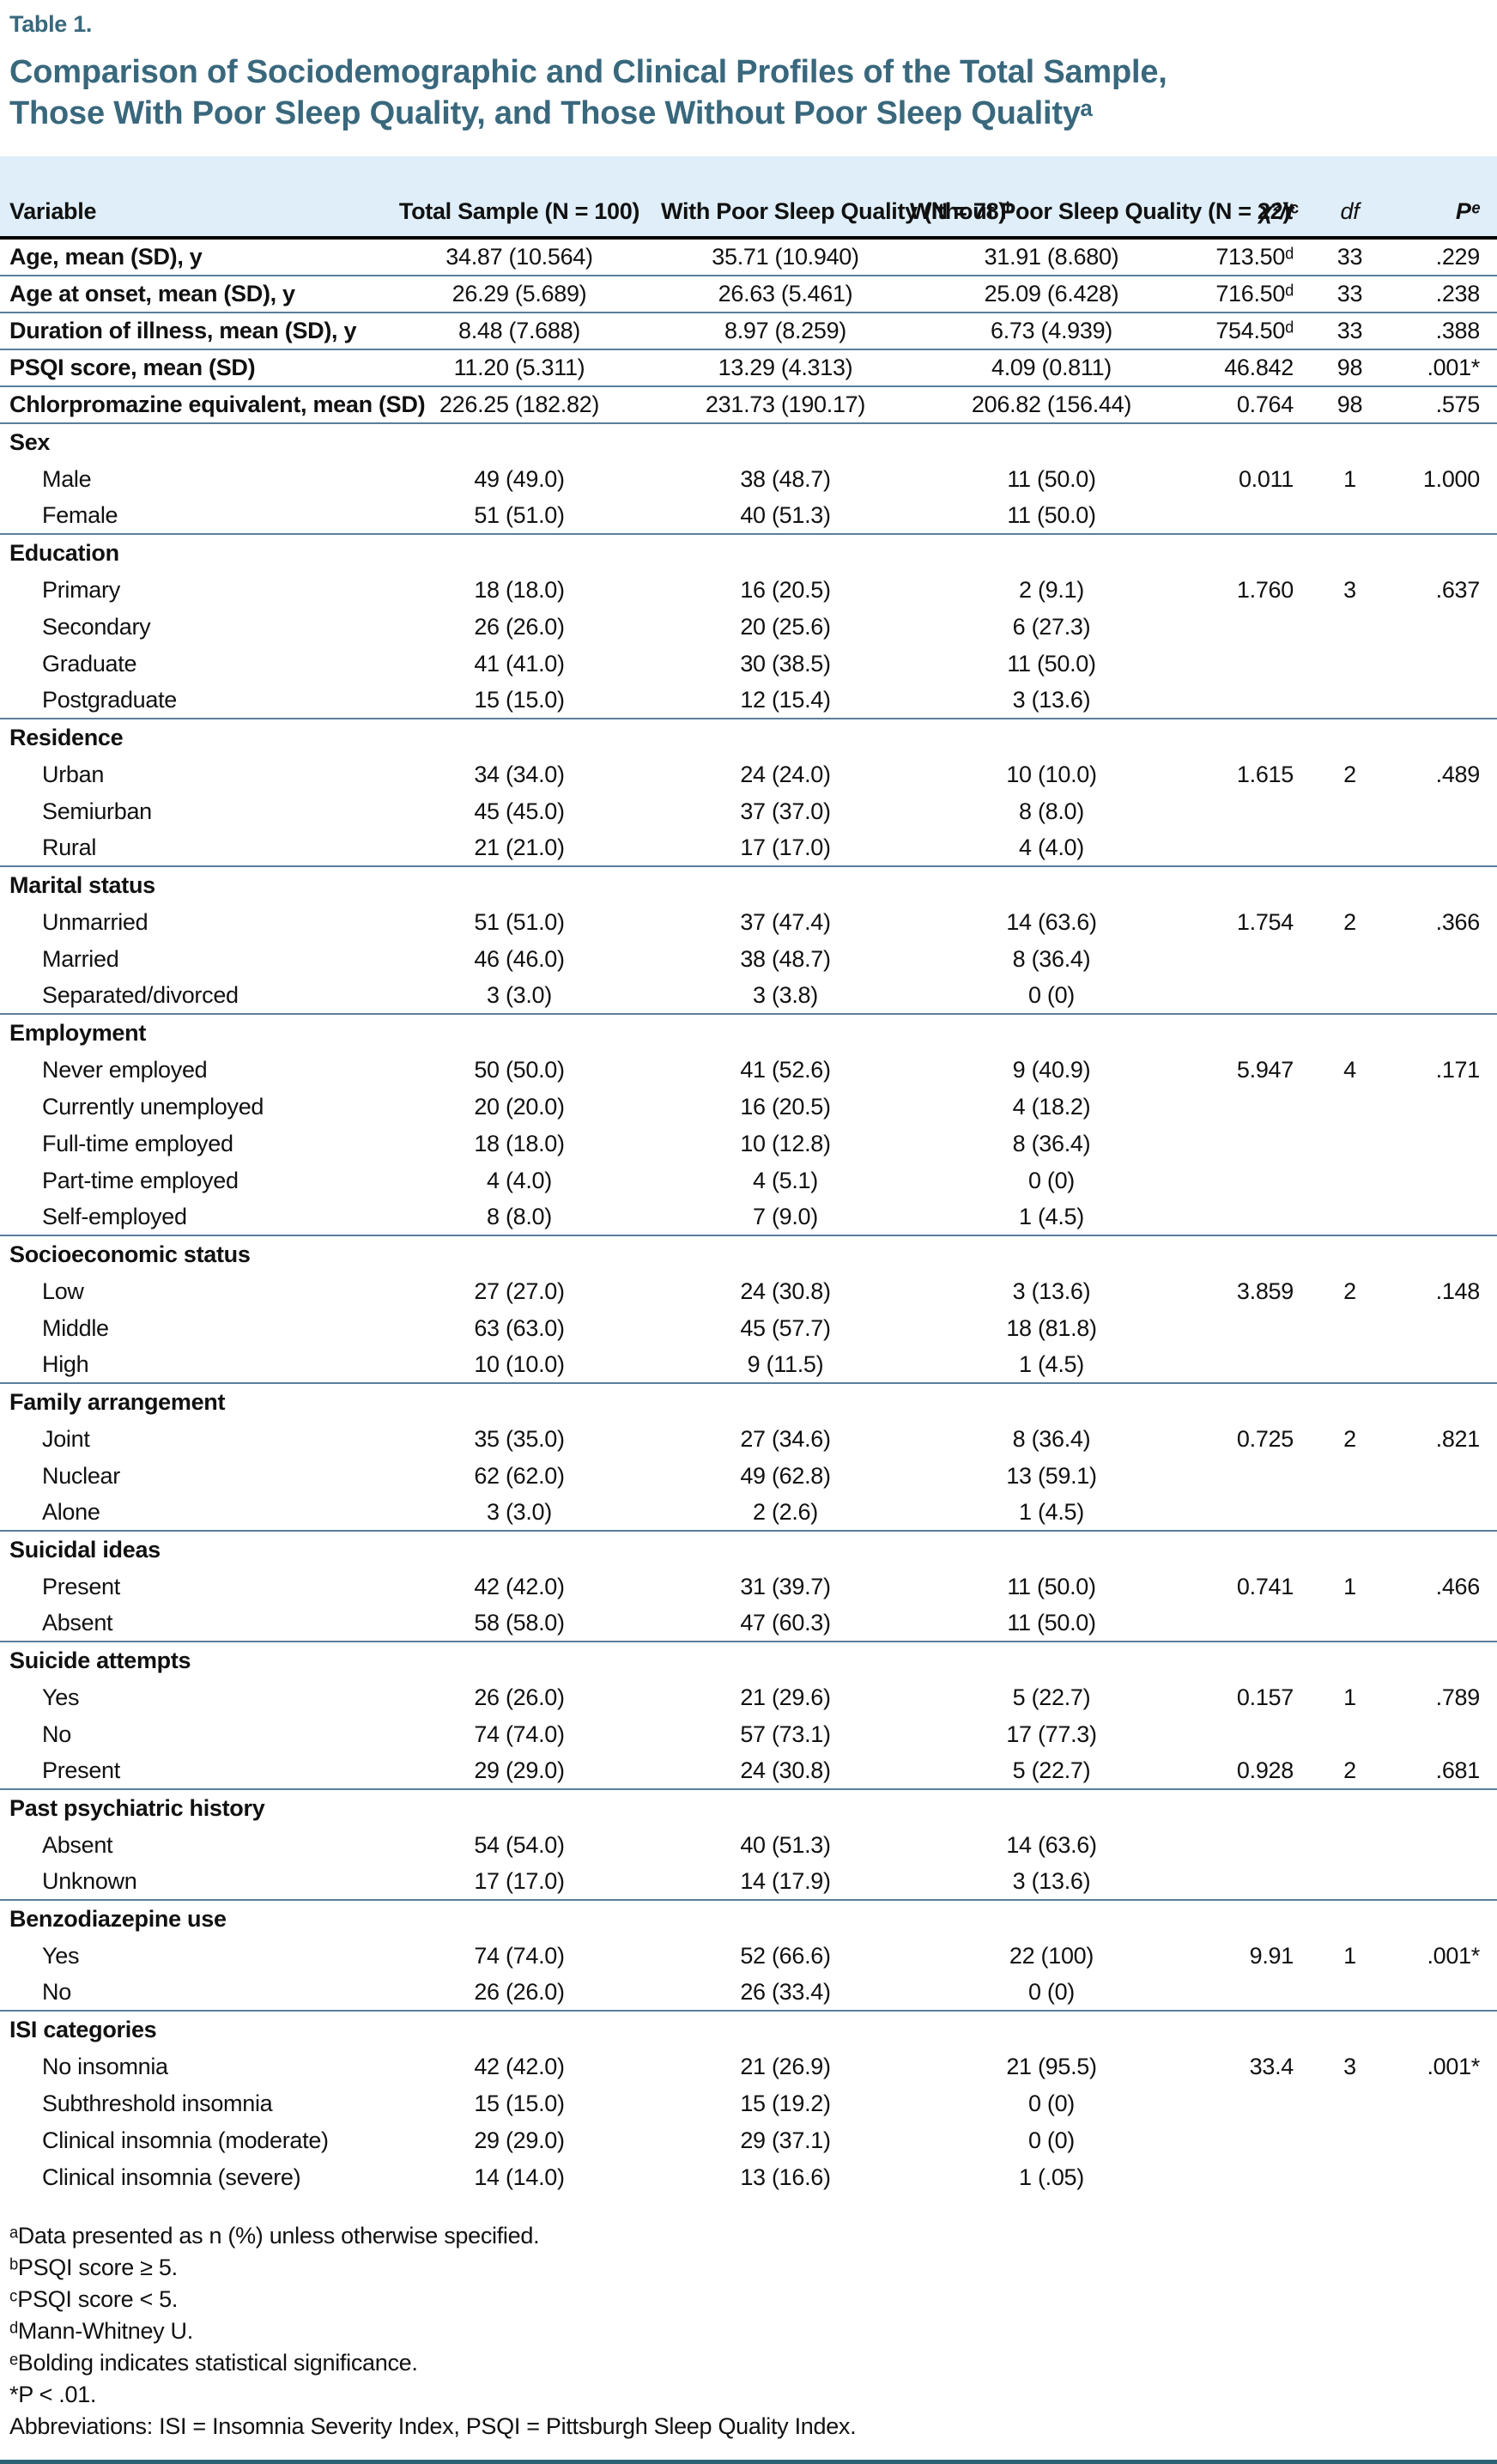  What do you see at coordinates (1453, 2066) in the screenshot?
I see `p-value: .001*` at bounding box center [1453, 2066].